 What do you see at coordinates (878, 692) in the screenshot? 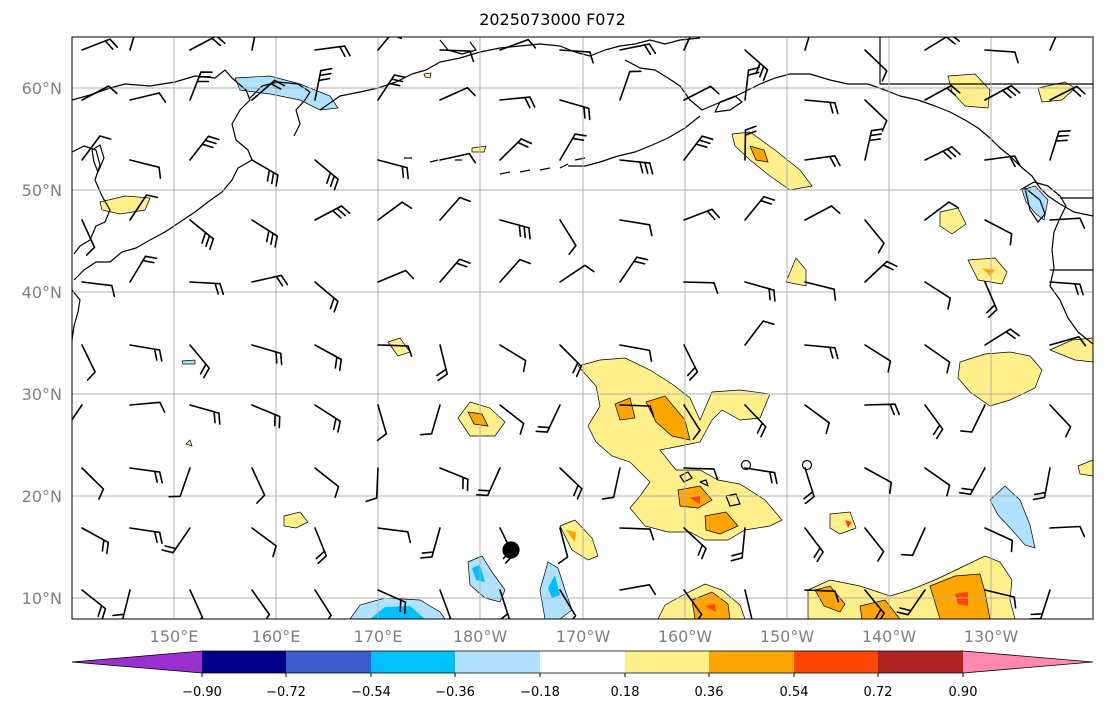
I see `colorbar-tick-label: 0.72` at bounding box center [878, 692].